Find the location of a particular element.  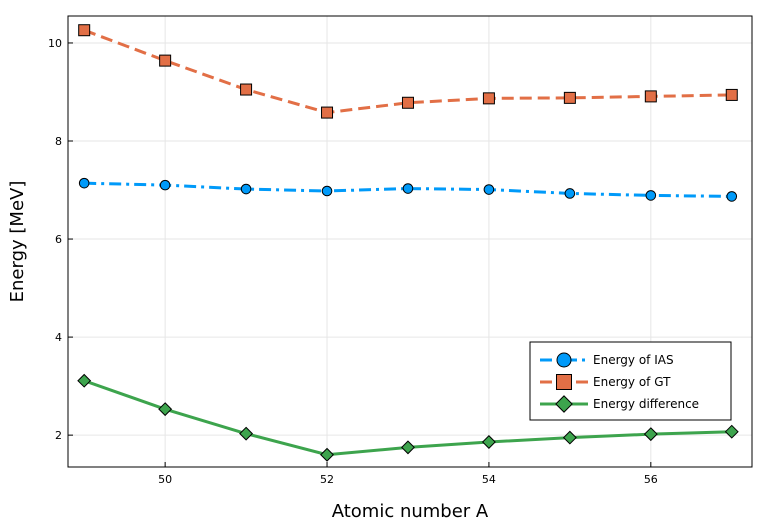

x-axis-label: Atomic number A is located at coordinates (410, 510).